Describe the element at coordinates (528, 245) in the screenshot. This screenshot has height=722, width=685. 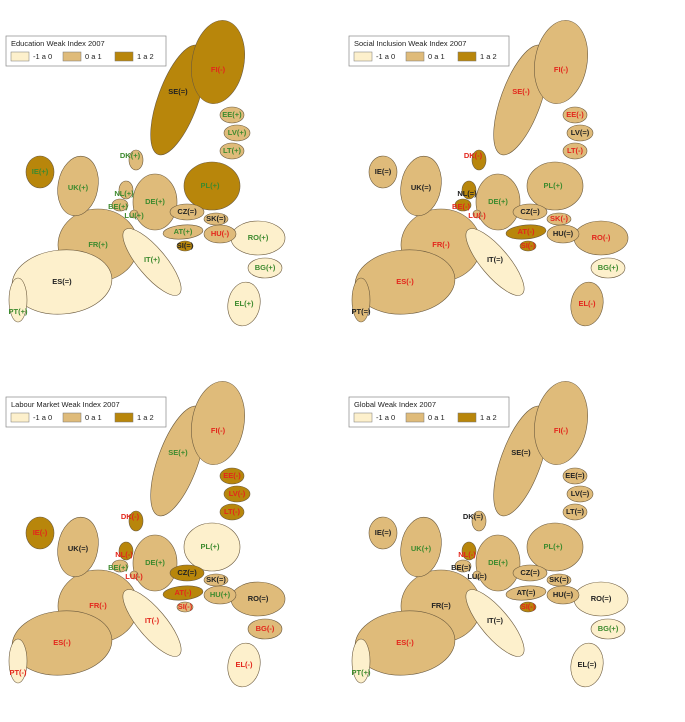
I see `country-label: SI(-)` at that location.